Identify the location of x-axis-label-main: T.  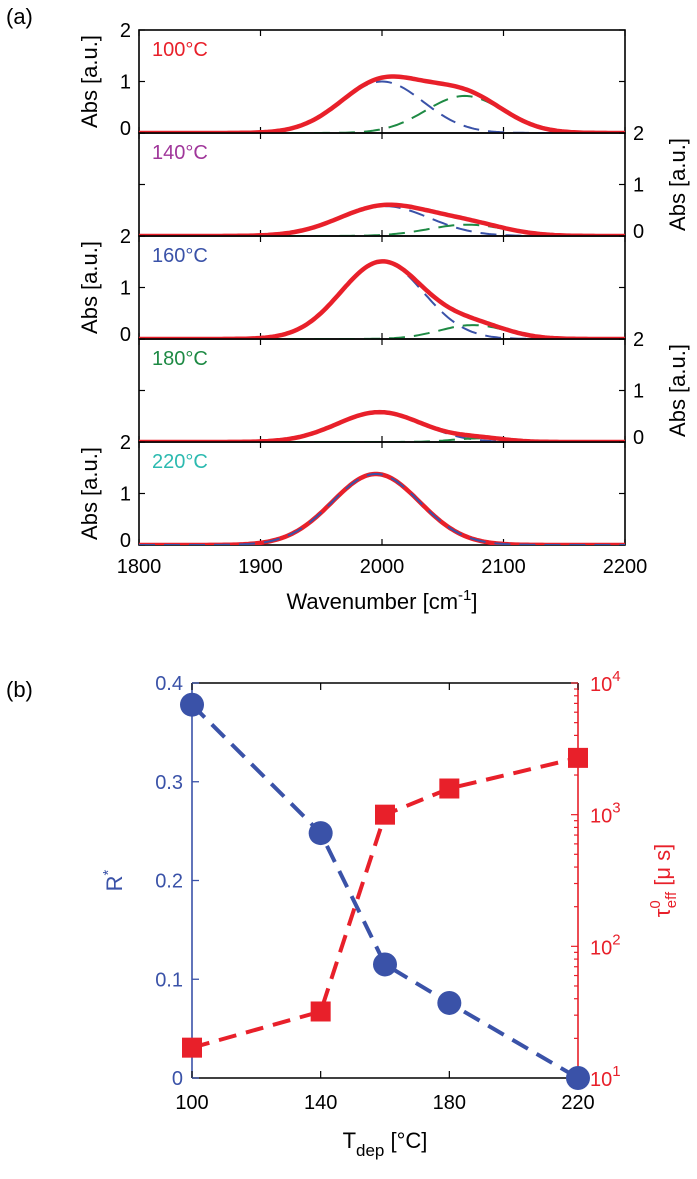
(349, 1140).